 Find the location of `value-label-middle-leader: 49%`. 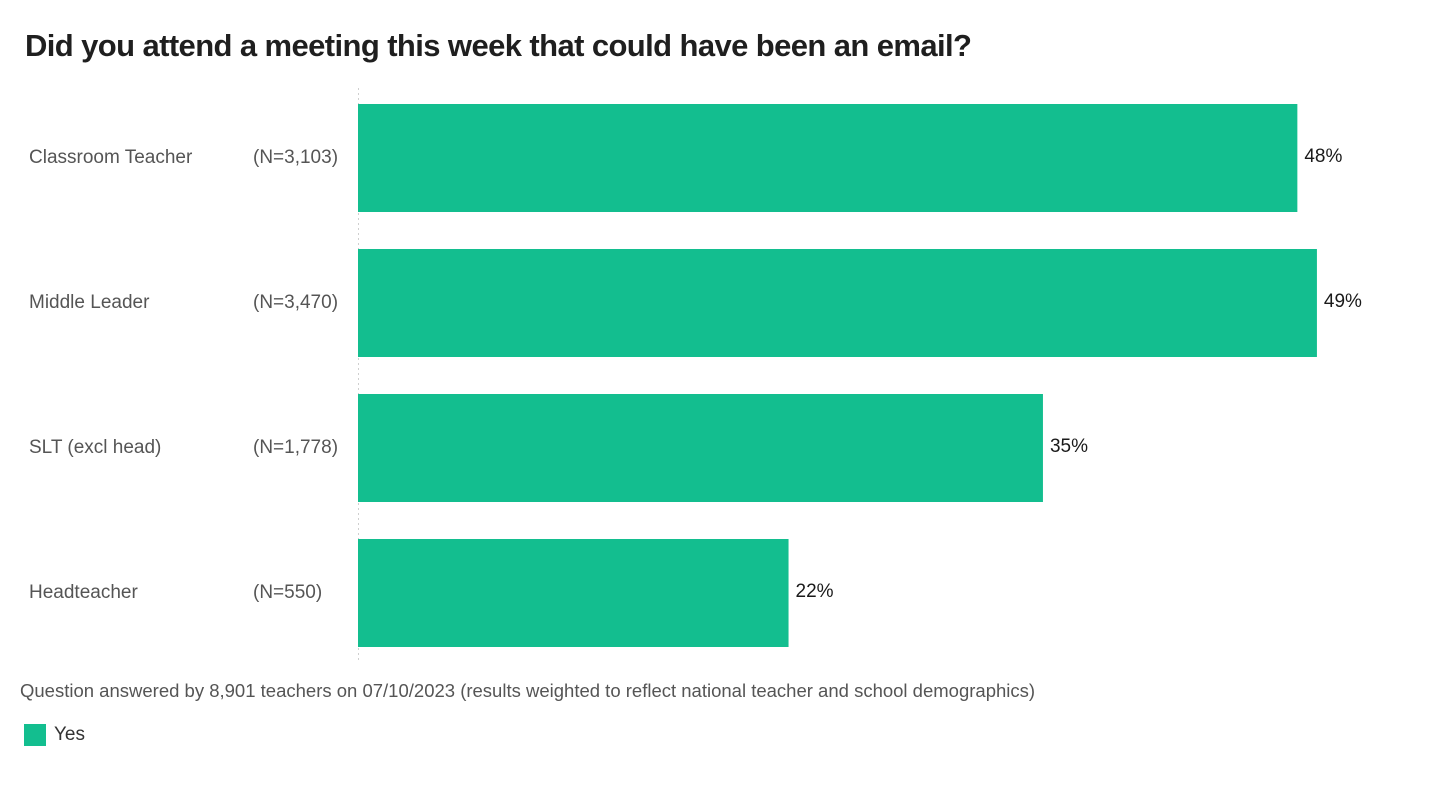

value-label-middle-leader: 49% is located at coordinates (1343, 301).